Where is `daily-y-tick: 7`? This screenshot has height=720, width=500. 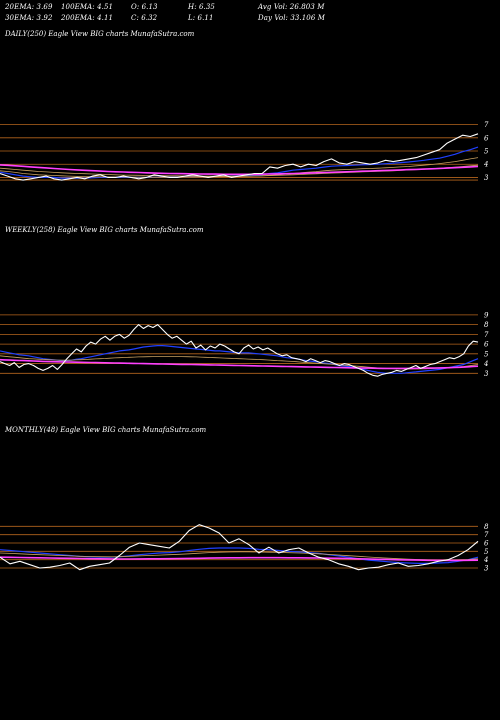 daily-y-tick: 7 is located at coordinates (486, 125).